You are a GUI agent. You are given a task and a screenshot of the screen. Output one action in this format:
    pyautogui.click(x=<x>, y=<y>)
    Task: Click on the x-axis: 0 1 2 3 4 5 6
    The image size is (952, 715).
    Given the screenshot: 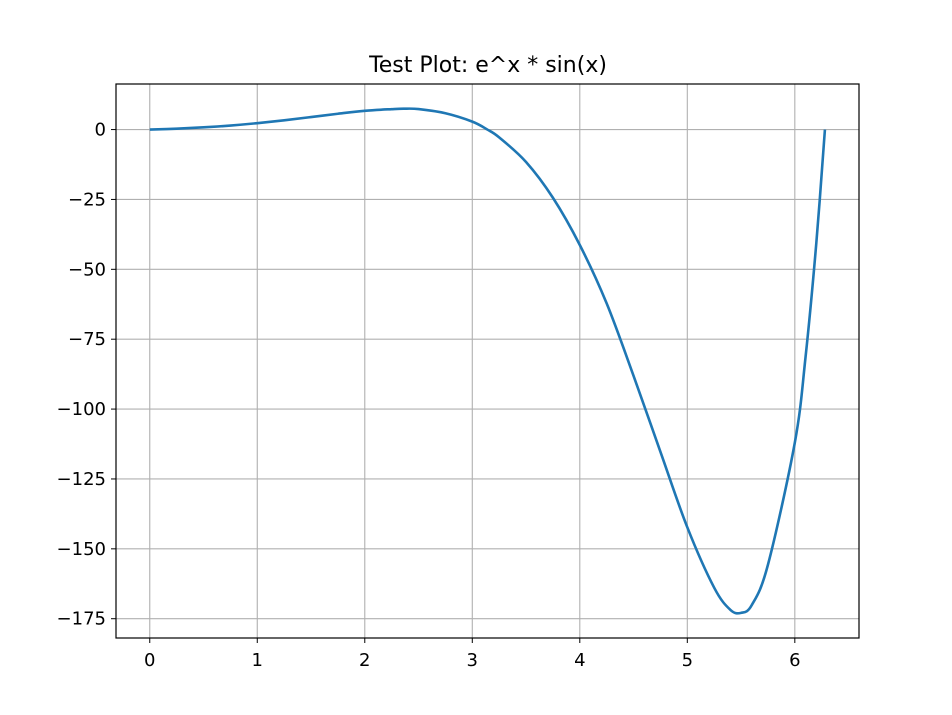 What is the action you would take?
    pyautogui.click(x=472, y=654)
    